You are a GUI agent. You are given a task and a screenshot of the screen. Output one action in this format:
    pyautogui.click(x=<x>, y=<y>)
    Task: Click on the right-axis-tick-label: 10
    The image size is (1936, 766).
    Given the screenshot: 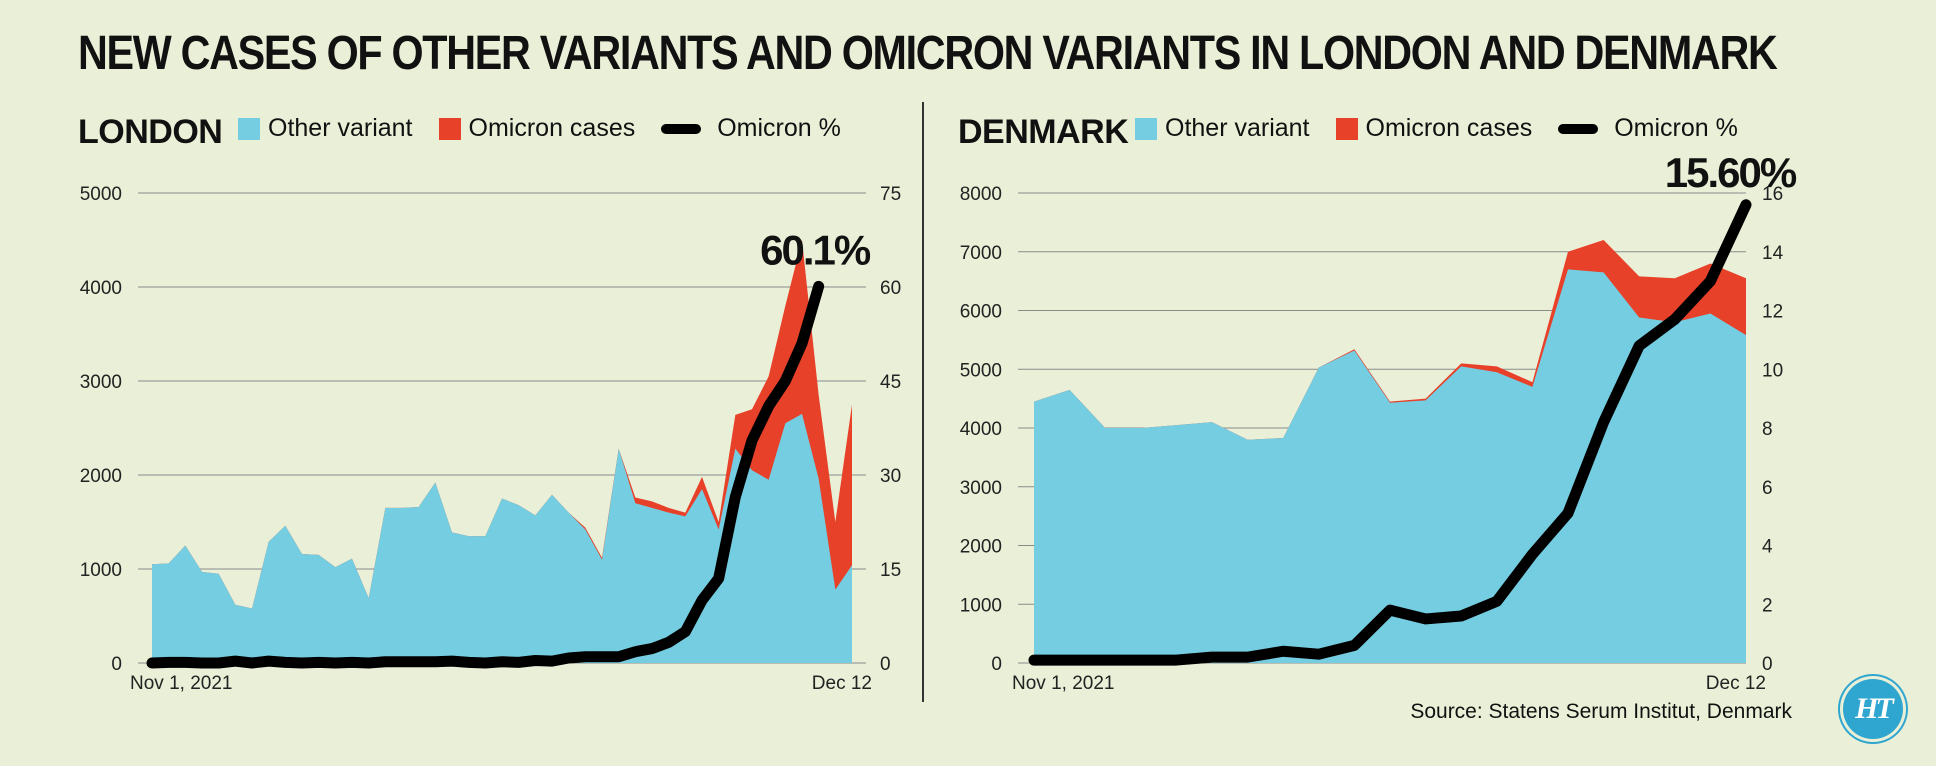 What is the action you would take?
    pyautogui.click(x=1772, y=370)
    